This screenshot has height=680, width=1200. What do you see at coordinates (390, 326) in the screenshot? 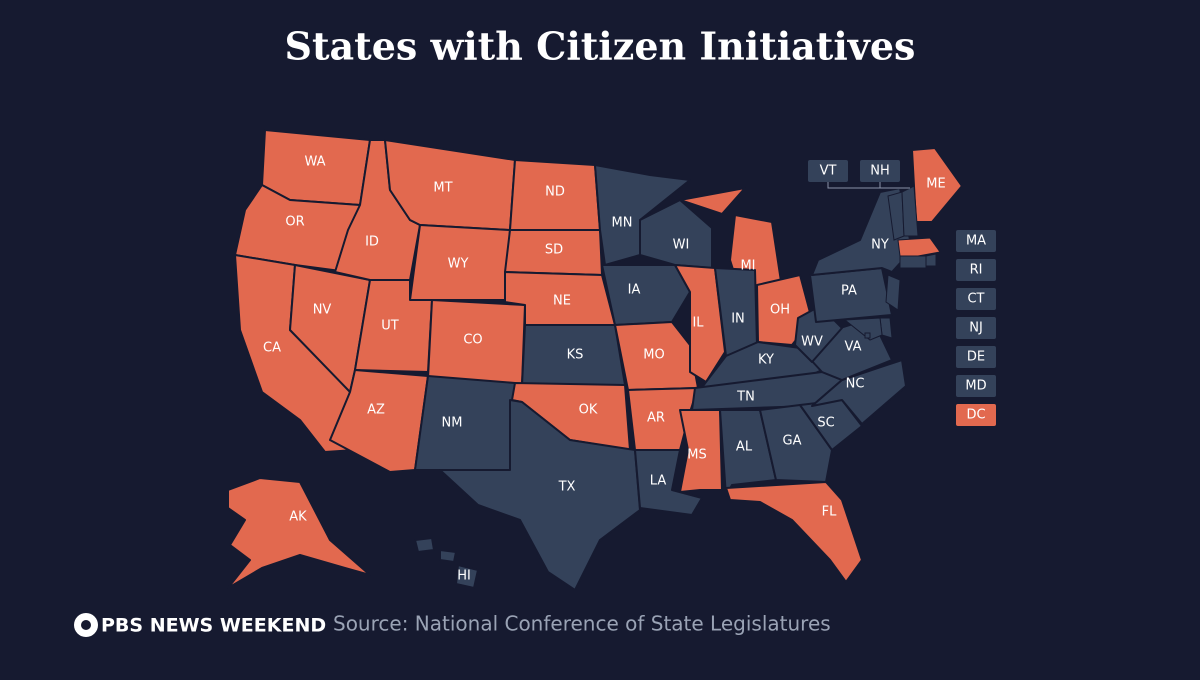
I see `state-label: UT` at bounding box center [390, 326].